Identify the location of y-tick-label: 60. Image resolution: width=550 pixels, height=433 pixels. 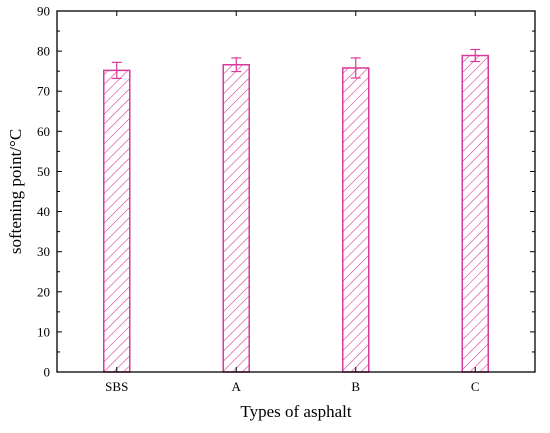
(43, 131).